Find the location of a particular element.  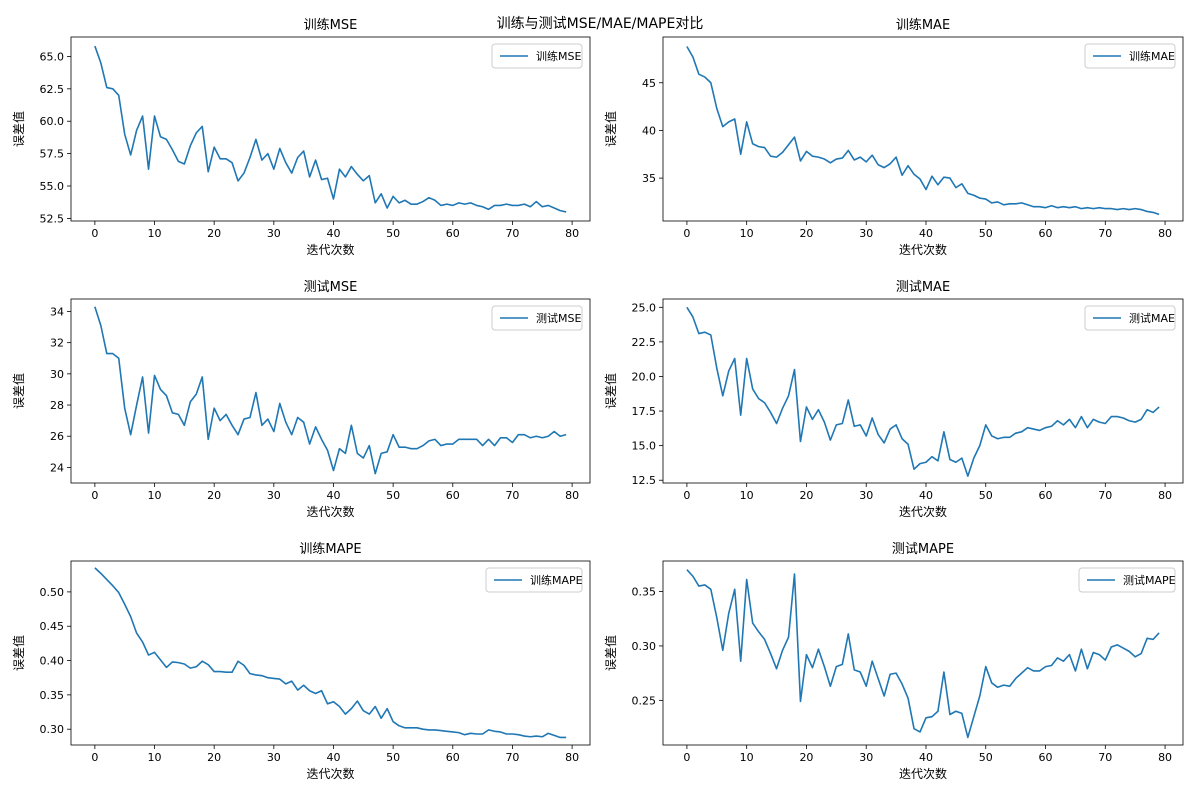

y-tick-label: 0.25 is located at coordinates (644, 700).